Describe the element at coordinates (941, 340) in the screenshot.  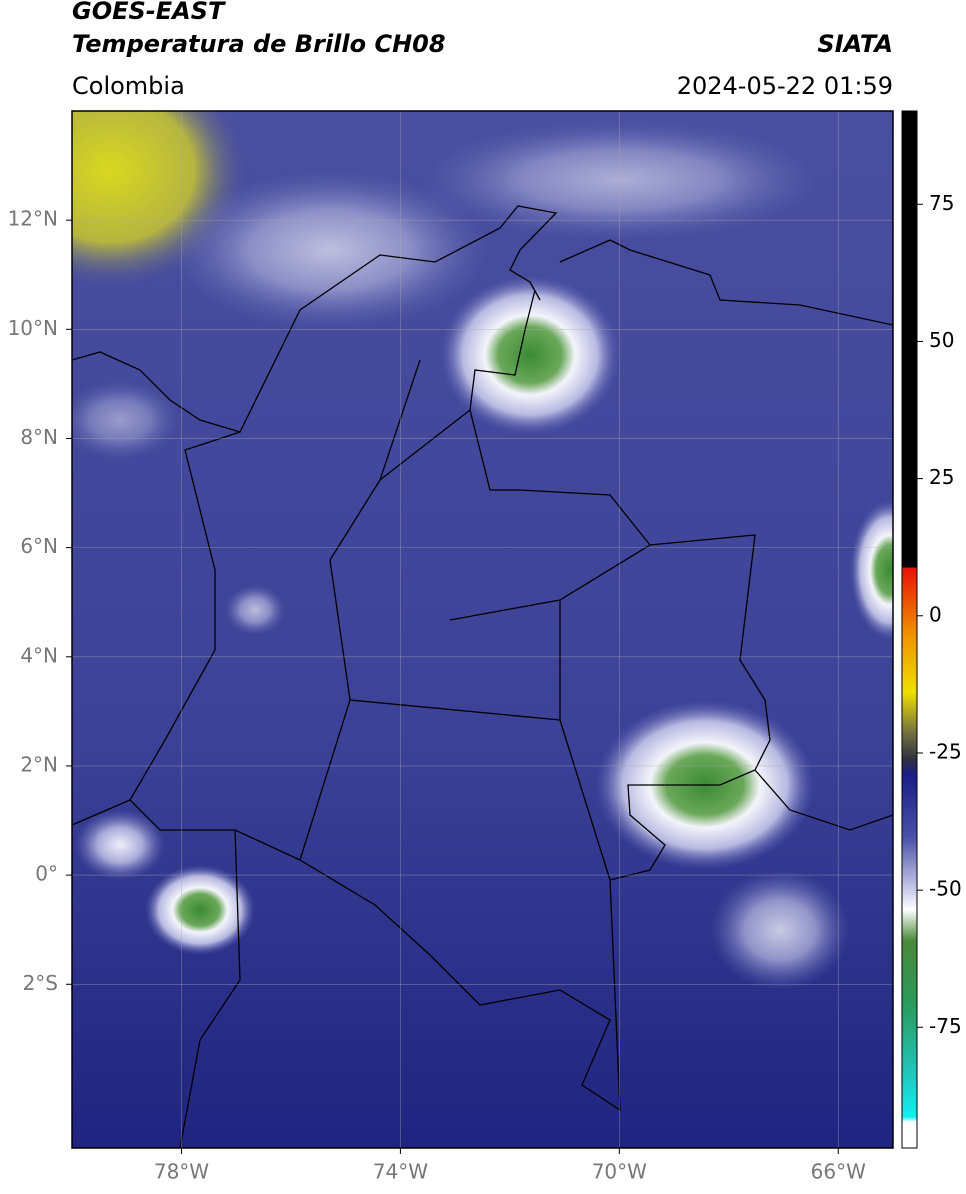
I see `colorbar-tick-label: 50` at that location.